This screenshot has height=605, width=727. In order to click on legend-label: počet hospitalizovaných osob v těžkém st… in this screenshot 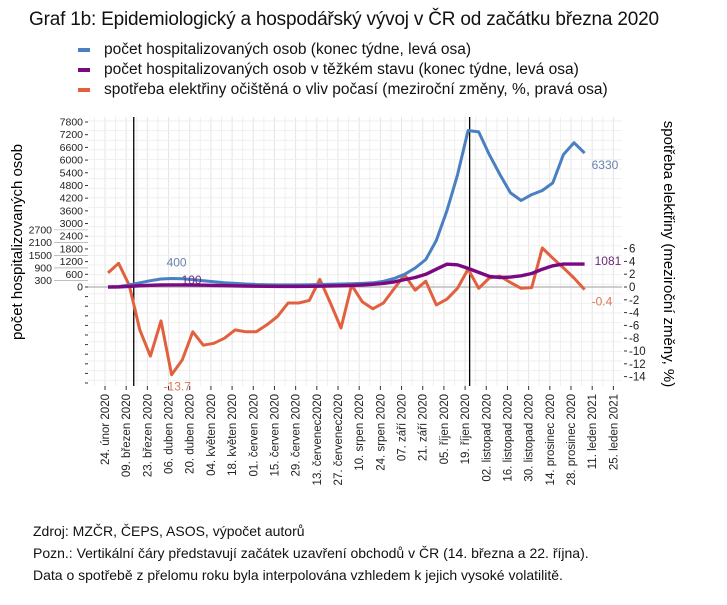, I will do `click(341, 69)`.